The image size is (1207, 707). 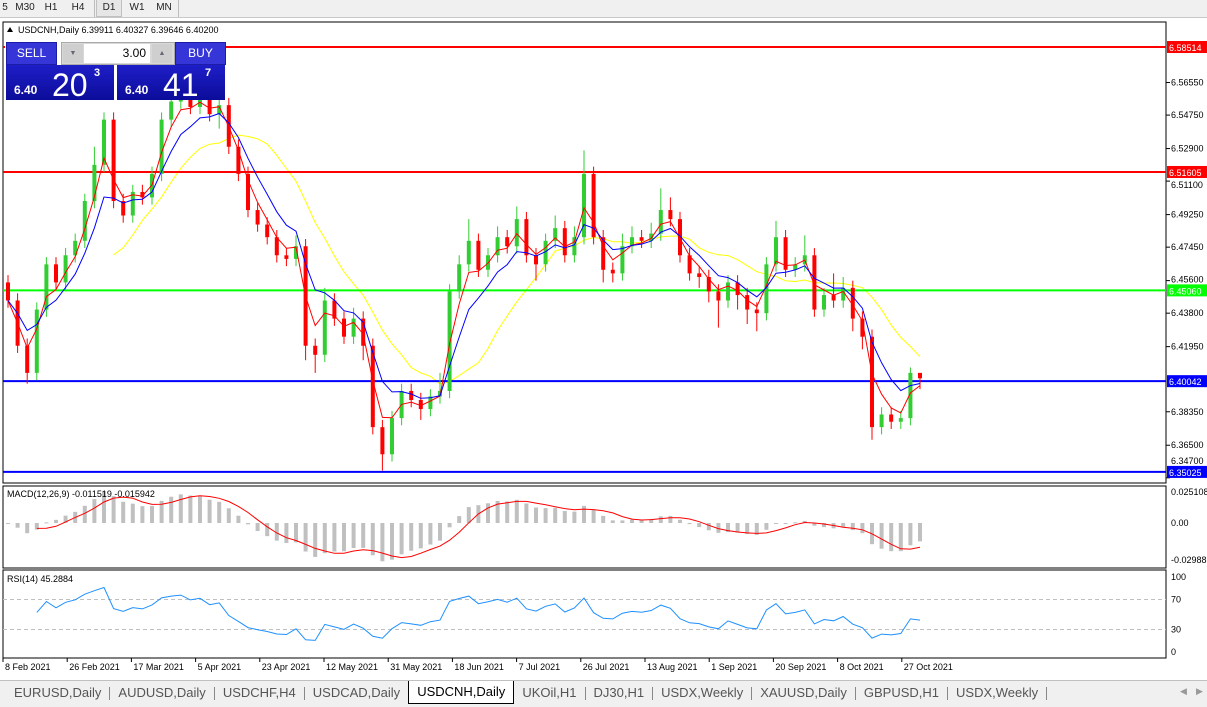 What do you see at coordinates (1187, 471) in the screenshot?
I see `level-price-tag` at bounding box center [1187, 471].